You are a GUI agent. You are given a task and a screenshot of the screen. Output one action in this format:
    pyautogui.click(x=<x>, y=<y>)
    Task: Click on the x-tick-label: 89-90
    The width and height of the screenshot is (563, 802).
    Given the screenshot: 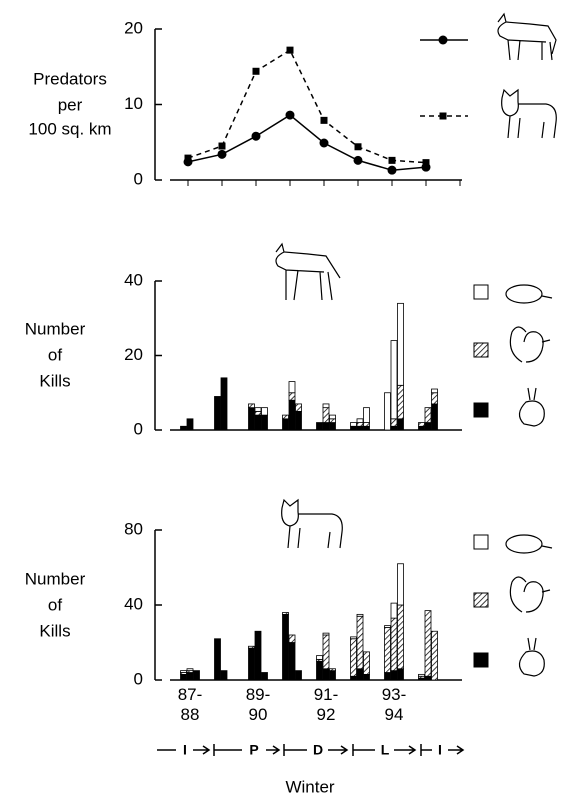 What is the action you would take?
    pyautogui.click(x=258, y=704)
    